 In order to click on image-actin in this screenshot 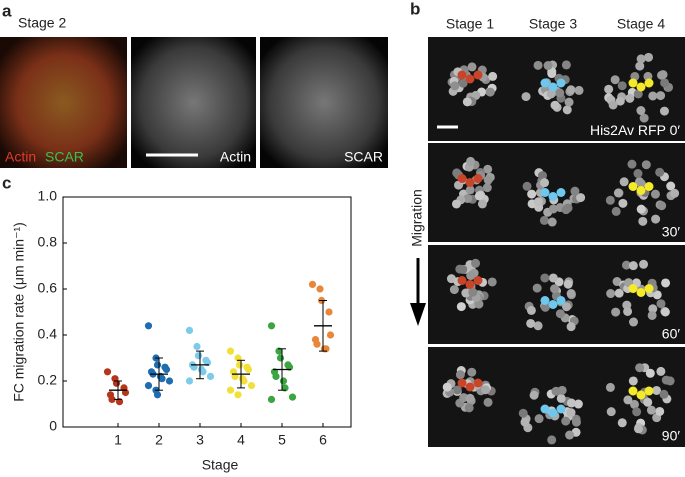, I will do `click(193, 102)`.